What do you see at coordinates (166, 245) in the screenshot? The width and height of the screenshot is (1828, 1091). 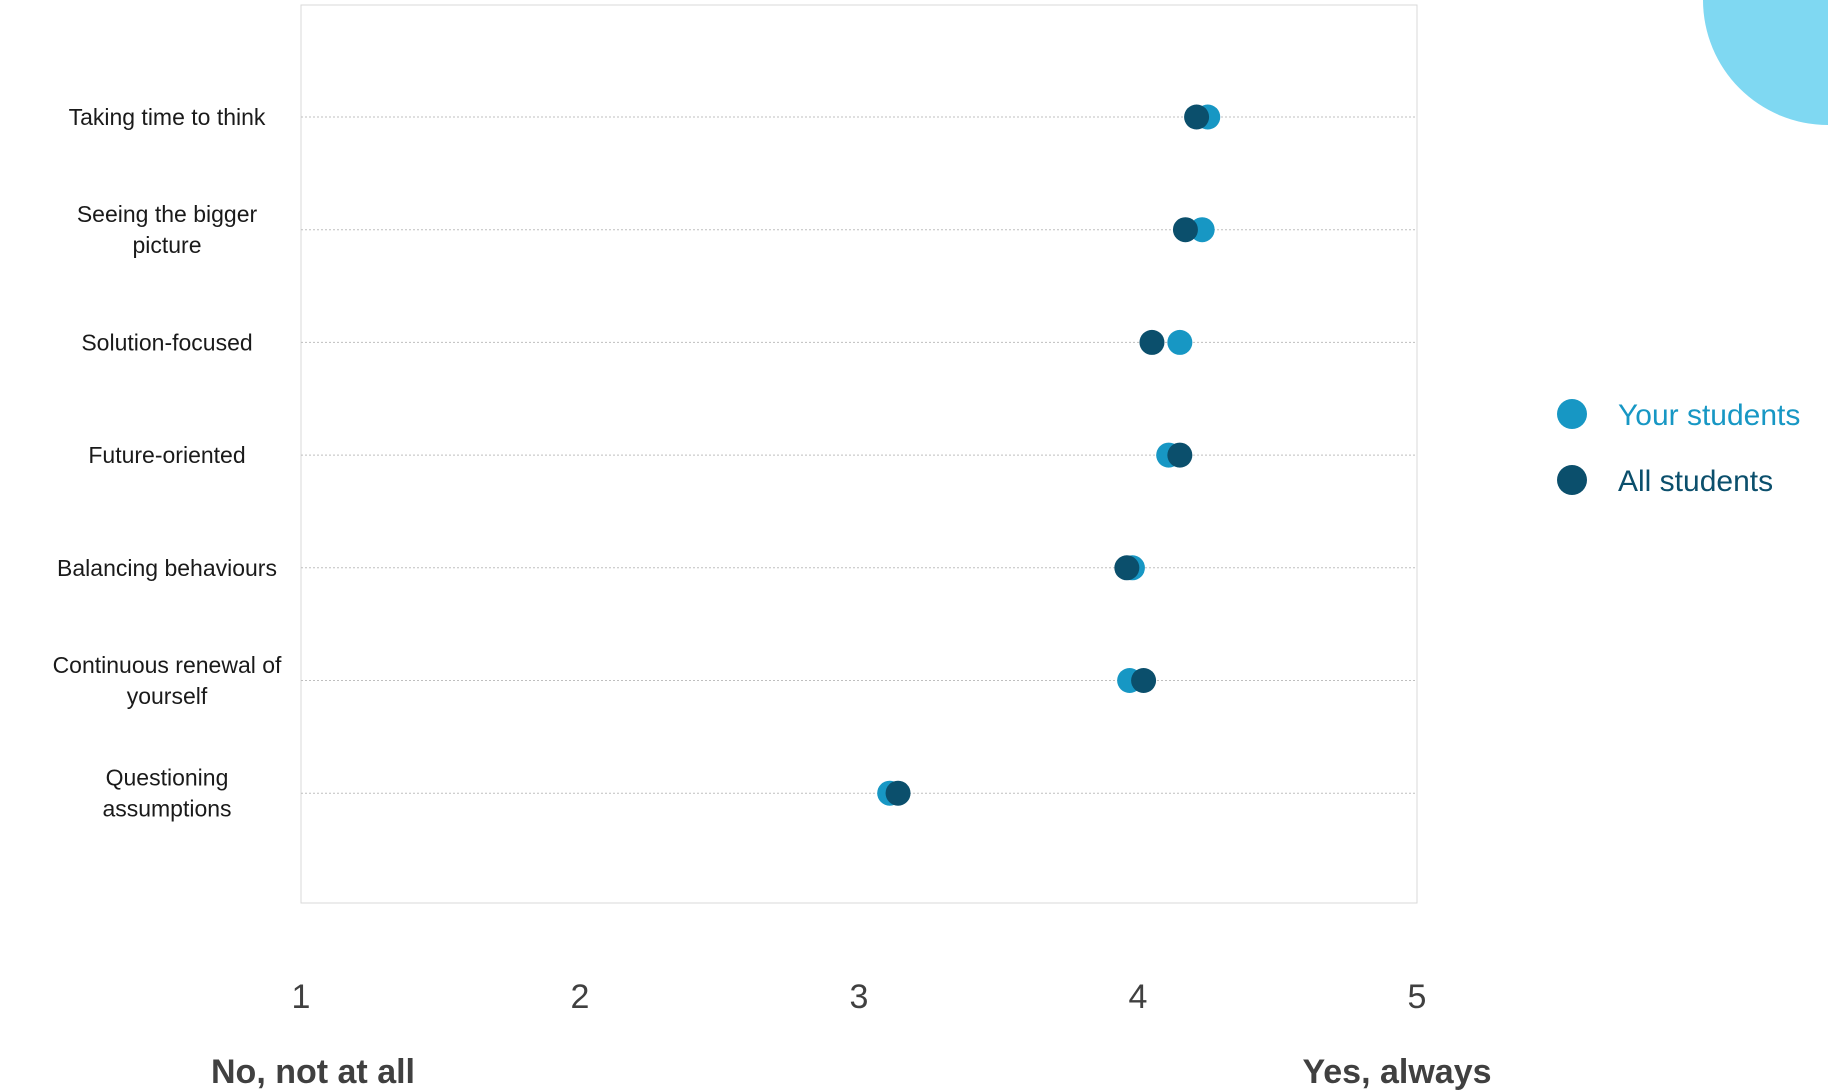 I see `category-label-line: picture` at bounding box center [166, 245].